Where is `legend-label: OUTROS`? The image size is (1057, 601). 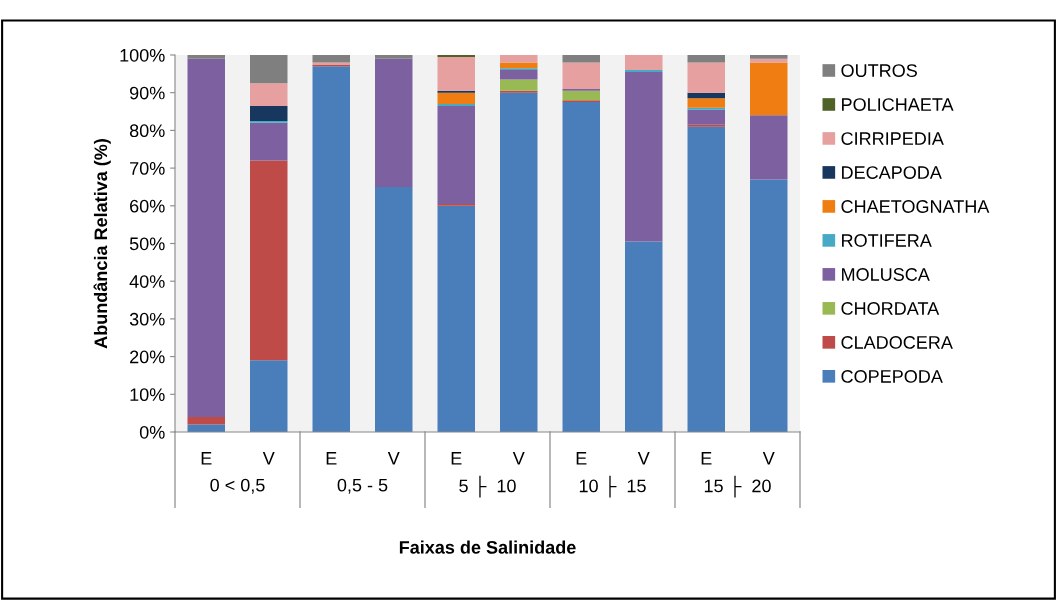 legend-label: OUTROS is located at coordinates (879, 70).